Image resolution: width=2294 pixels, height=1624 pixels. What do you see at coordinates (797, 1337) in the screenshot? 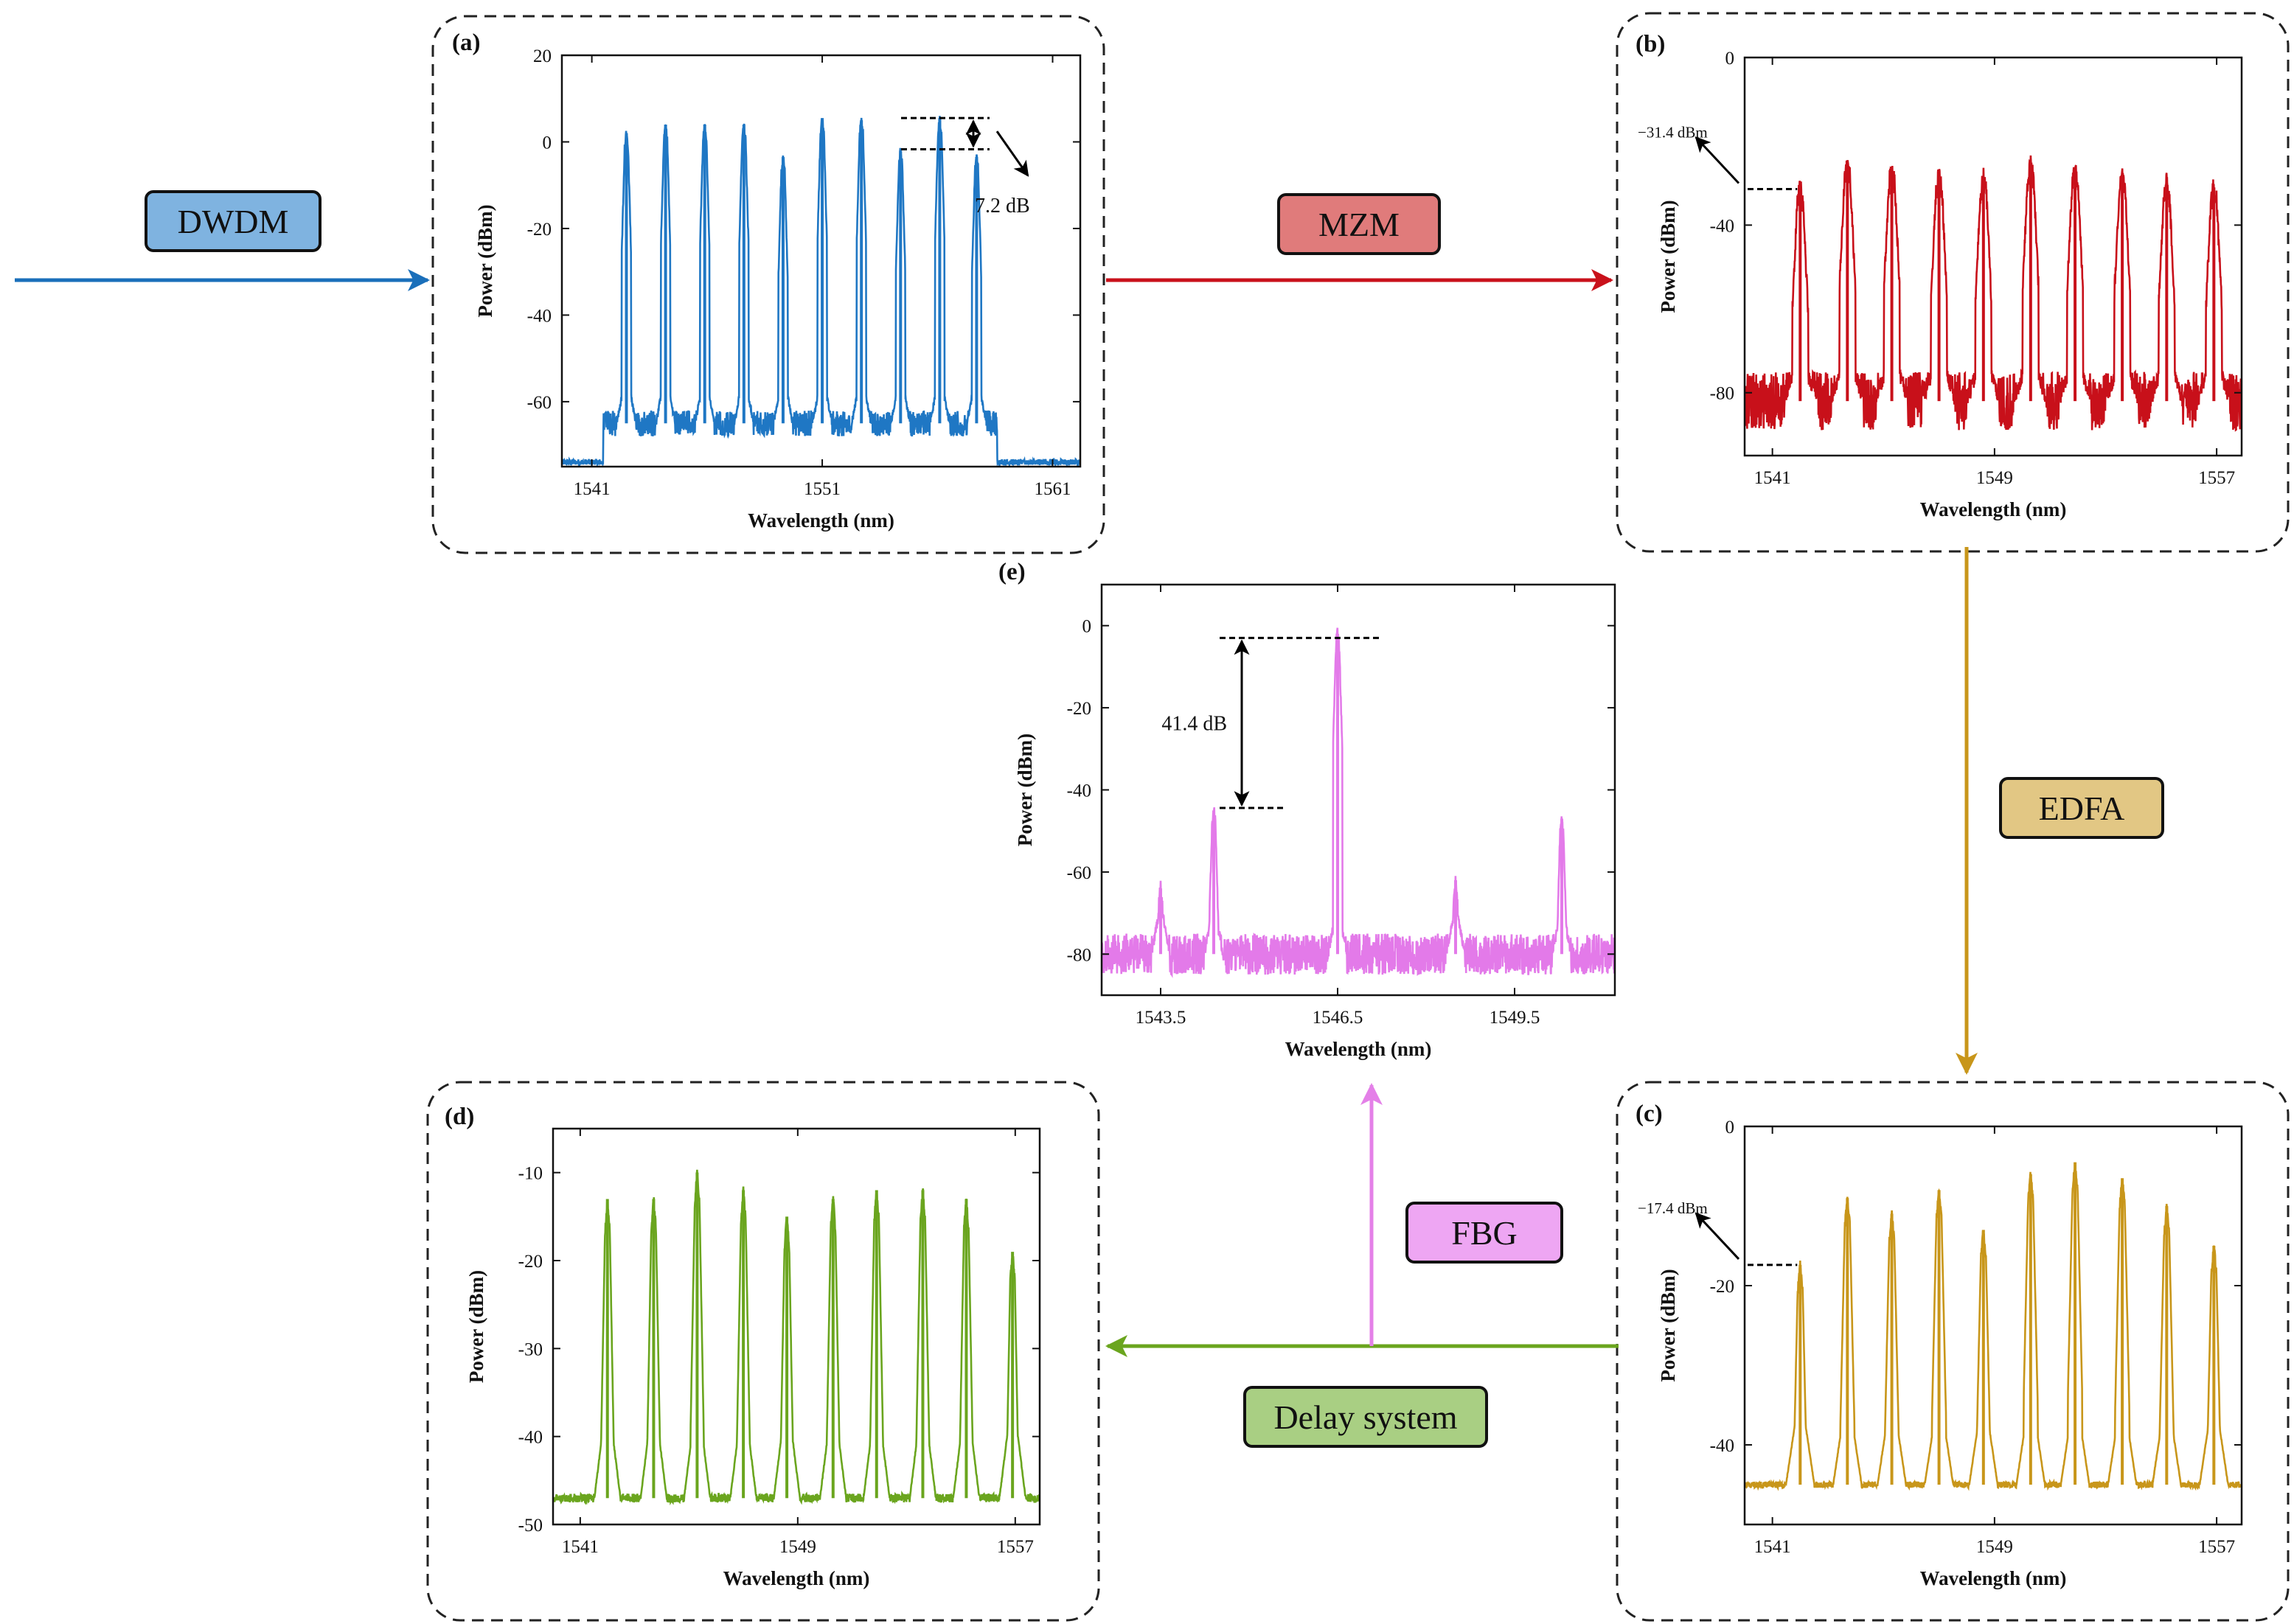
I see `spectrum-line-d` at bounding box center [797, 1337].